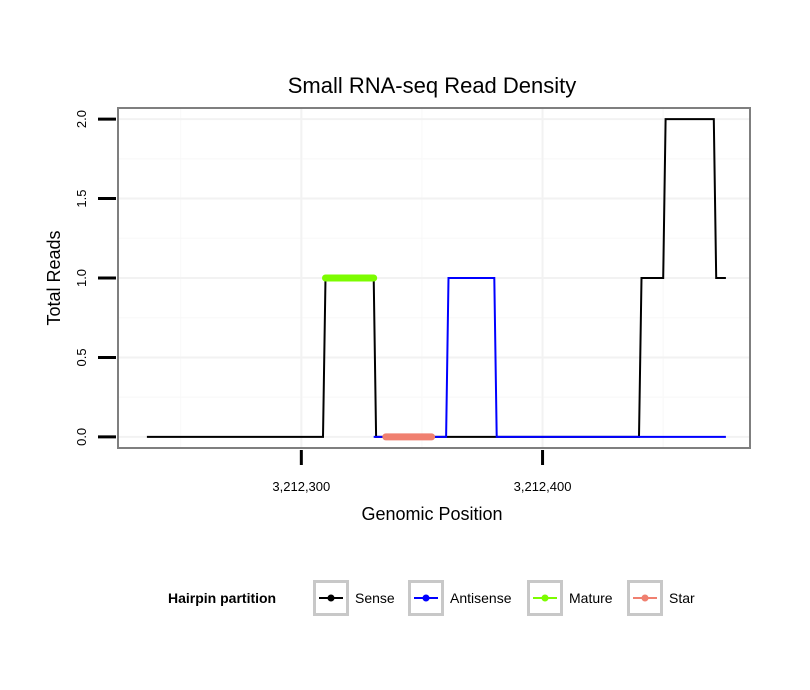 Image resolution: width=810 pixels, height=690 pixels. What do you see at coordinates (81, 119) in the screenshot?
I see `y-tick-label: 2.0` at bounding box center [81, 119].